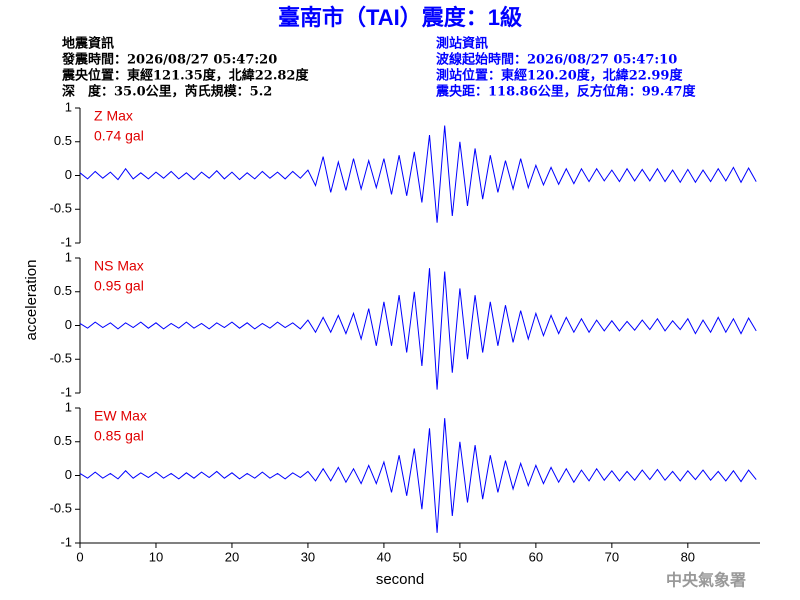  What do you see at coordinates (565, 92) in the screenshot?
I see `station-info: 震央距：118.86公里，反方位角：99.47度` at bounding box center [565, 92].